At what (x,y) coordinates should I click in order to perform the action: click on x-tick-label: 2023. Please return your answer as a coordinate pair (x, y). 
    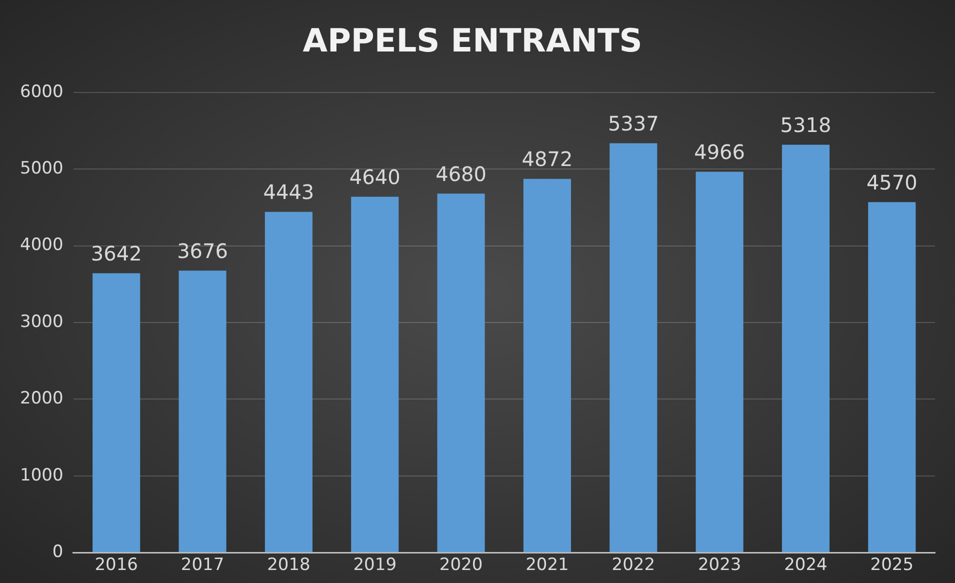
    Looking at the image, I should click on (720, 565).